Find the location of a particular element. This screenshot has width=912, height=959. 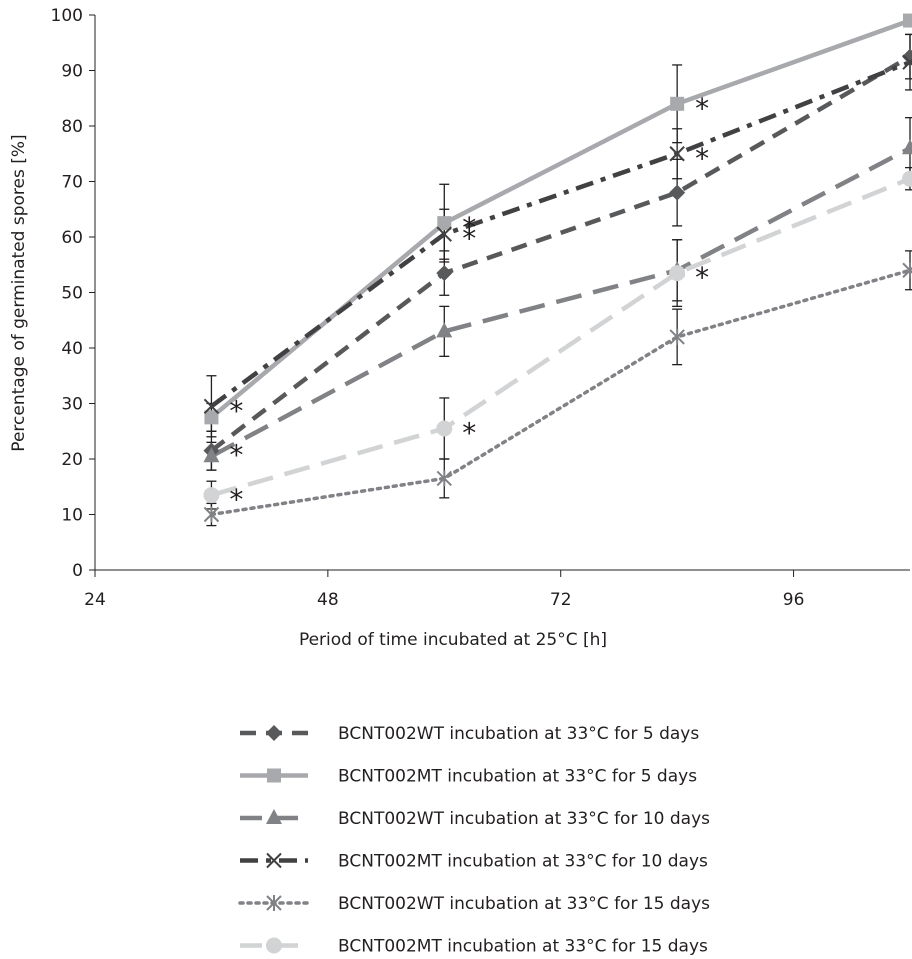

legend-item-5: BCNT002WT incubation at 33°C for 15 days is located at coordinates (474, 904).